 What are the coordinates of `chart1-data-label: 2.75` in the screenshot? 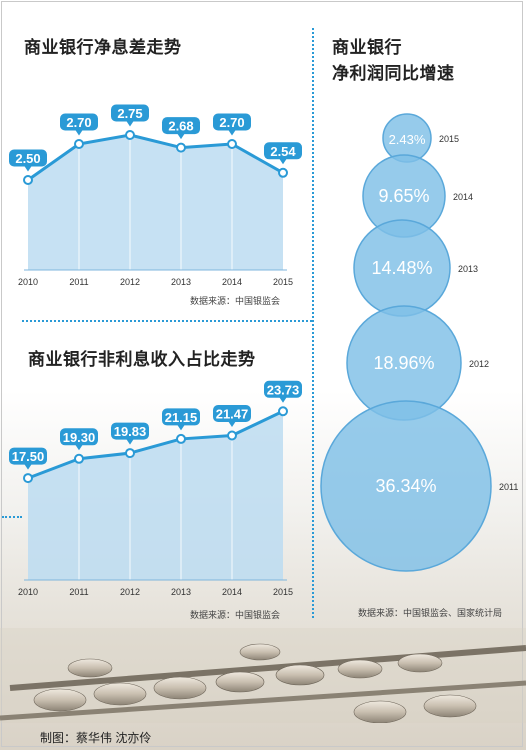 It's located at (130, 115).